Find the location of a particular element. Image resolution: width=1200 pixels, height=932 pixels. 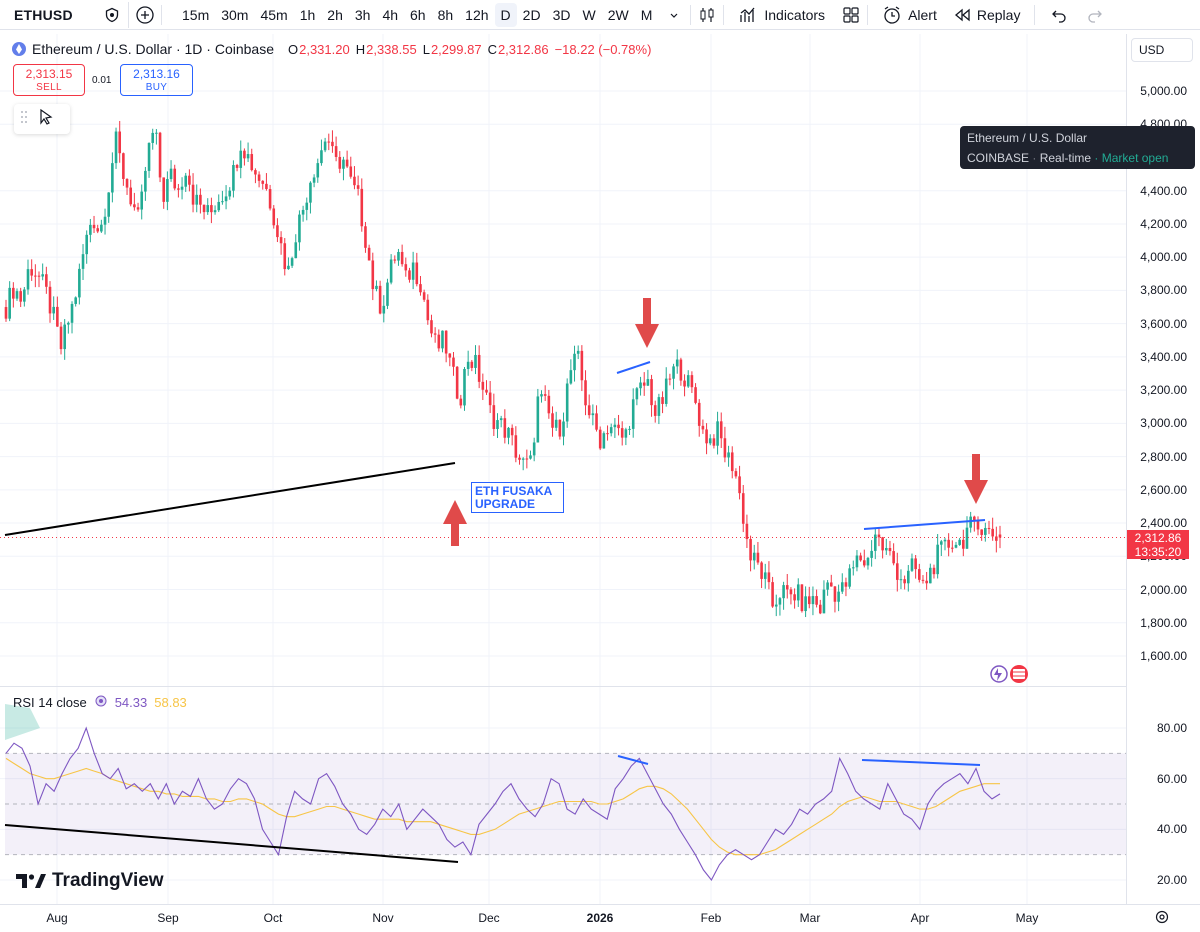

timeframe-3h: 3h is located at coordinates (362, 14).